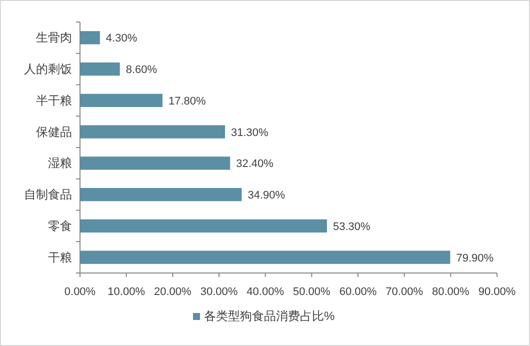 Image resolution: width=530 pixels, height=346 pixels. What do you see at coordinates (219, 292) in the screenshot?
I see `x-tick-label: 30.00%` at bounding box center [219, 292].